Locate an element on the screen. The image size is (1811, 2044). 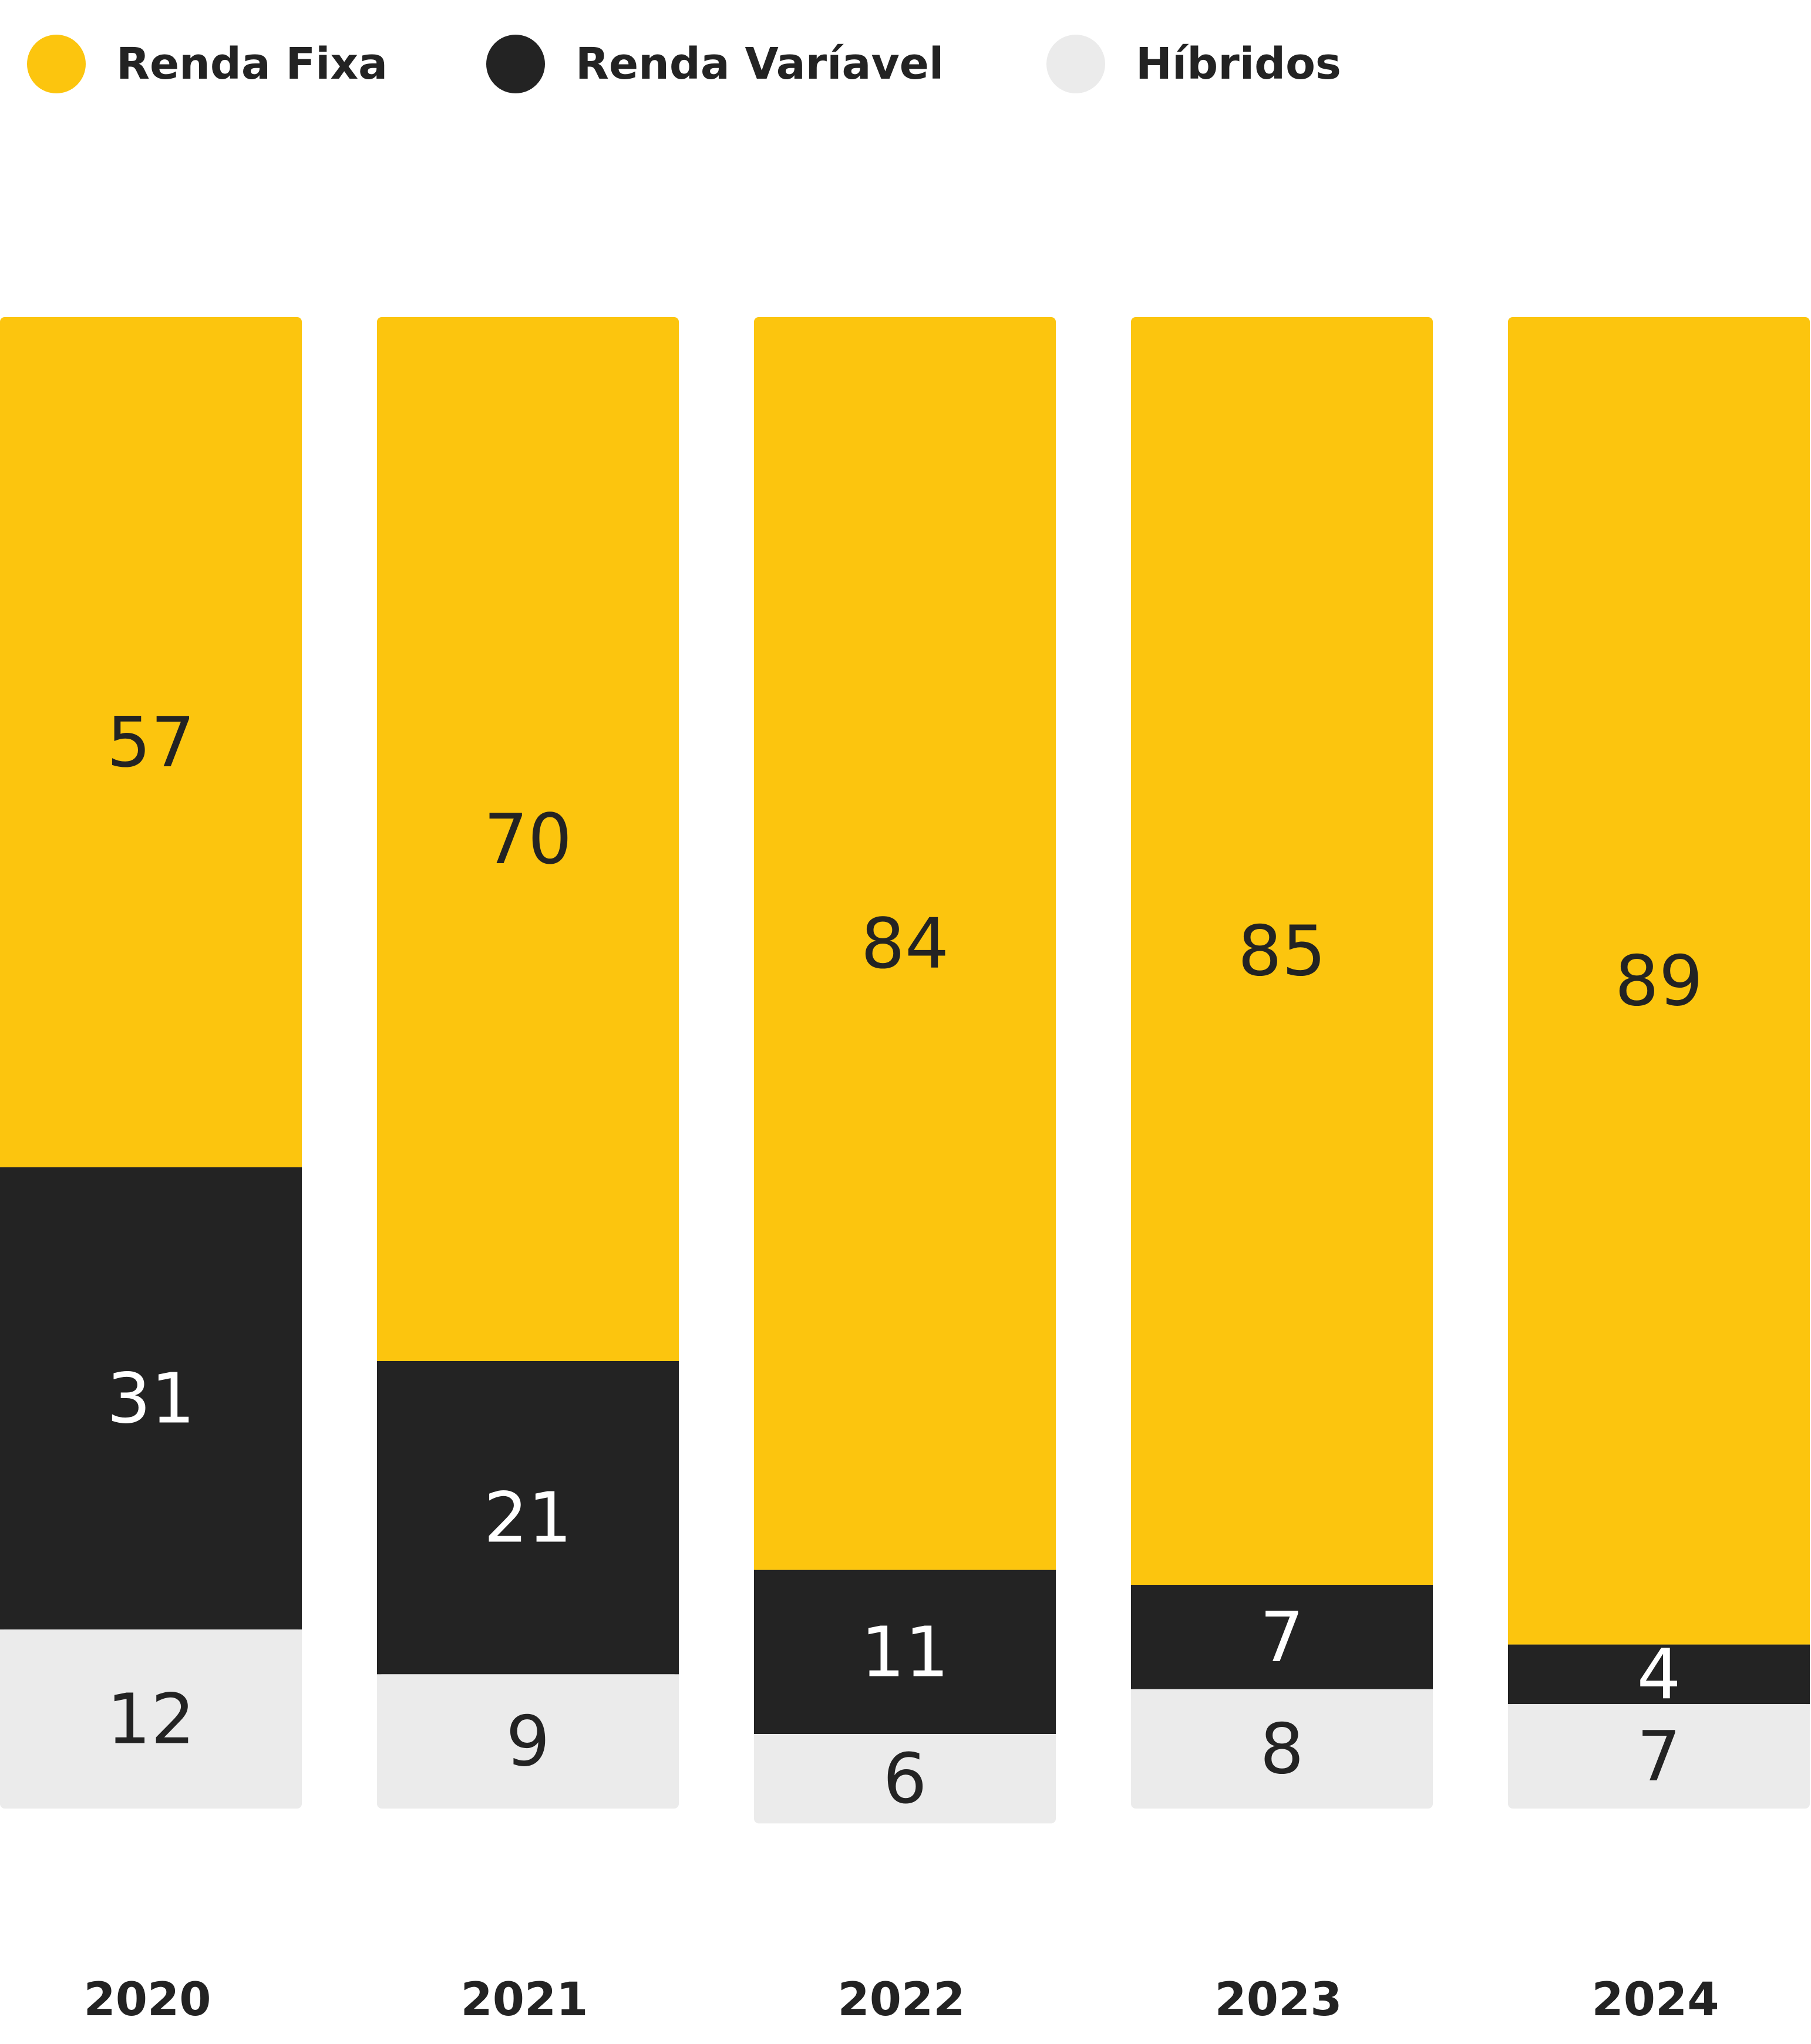
legend: Renda Fixa Renda Varíavel Híbridos is located at coordinates (905, 67).